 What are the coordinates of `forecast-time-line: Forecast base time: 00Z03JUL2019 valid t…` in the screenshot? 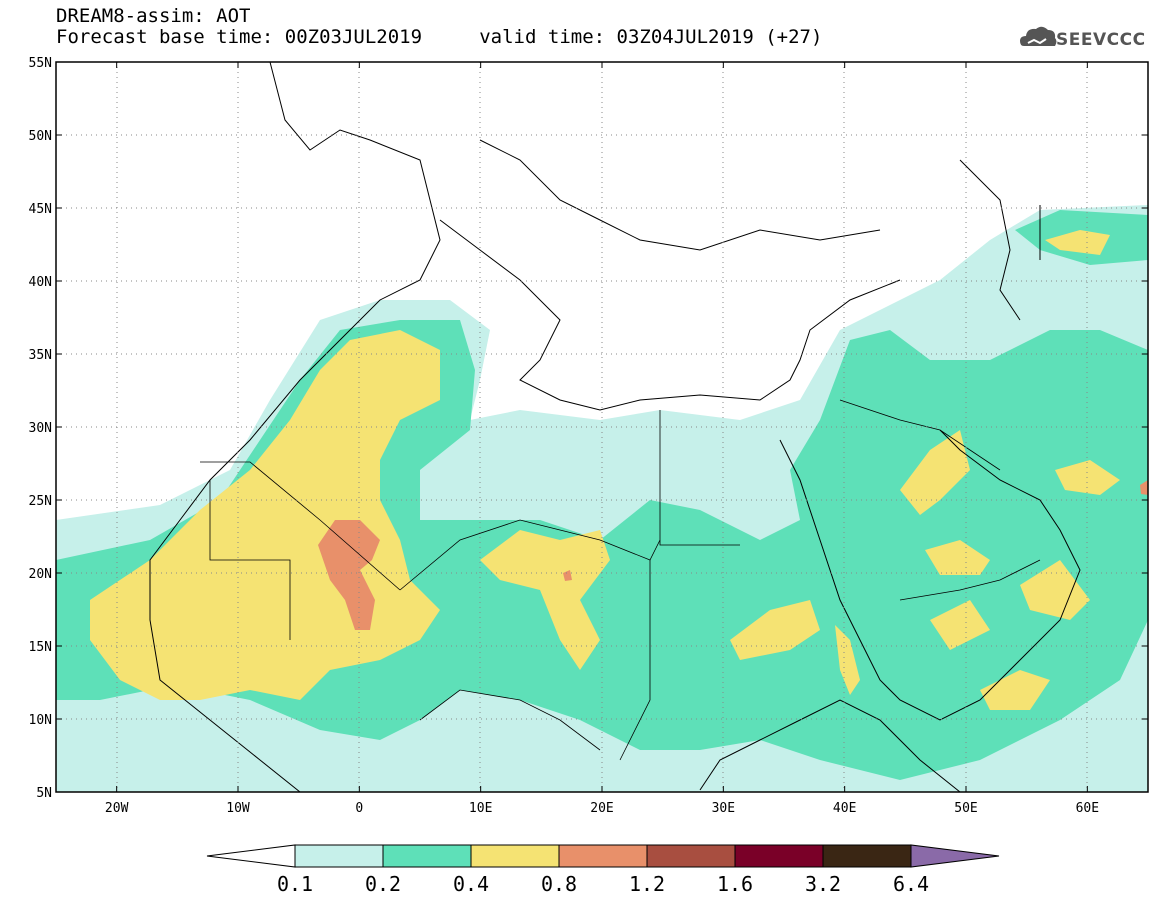 It's located at (439, 37).